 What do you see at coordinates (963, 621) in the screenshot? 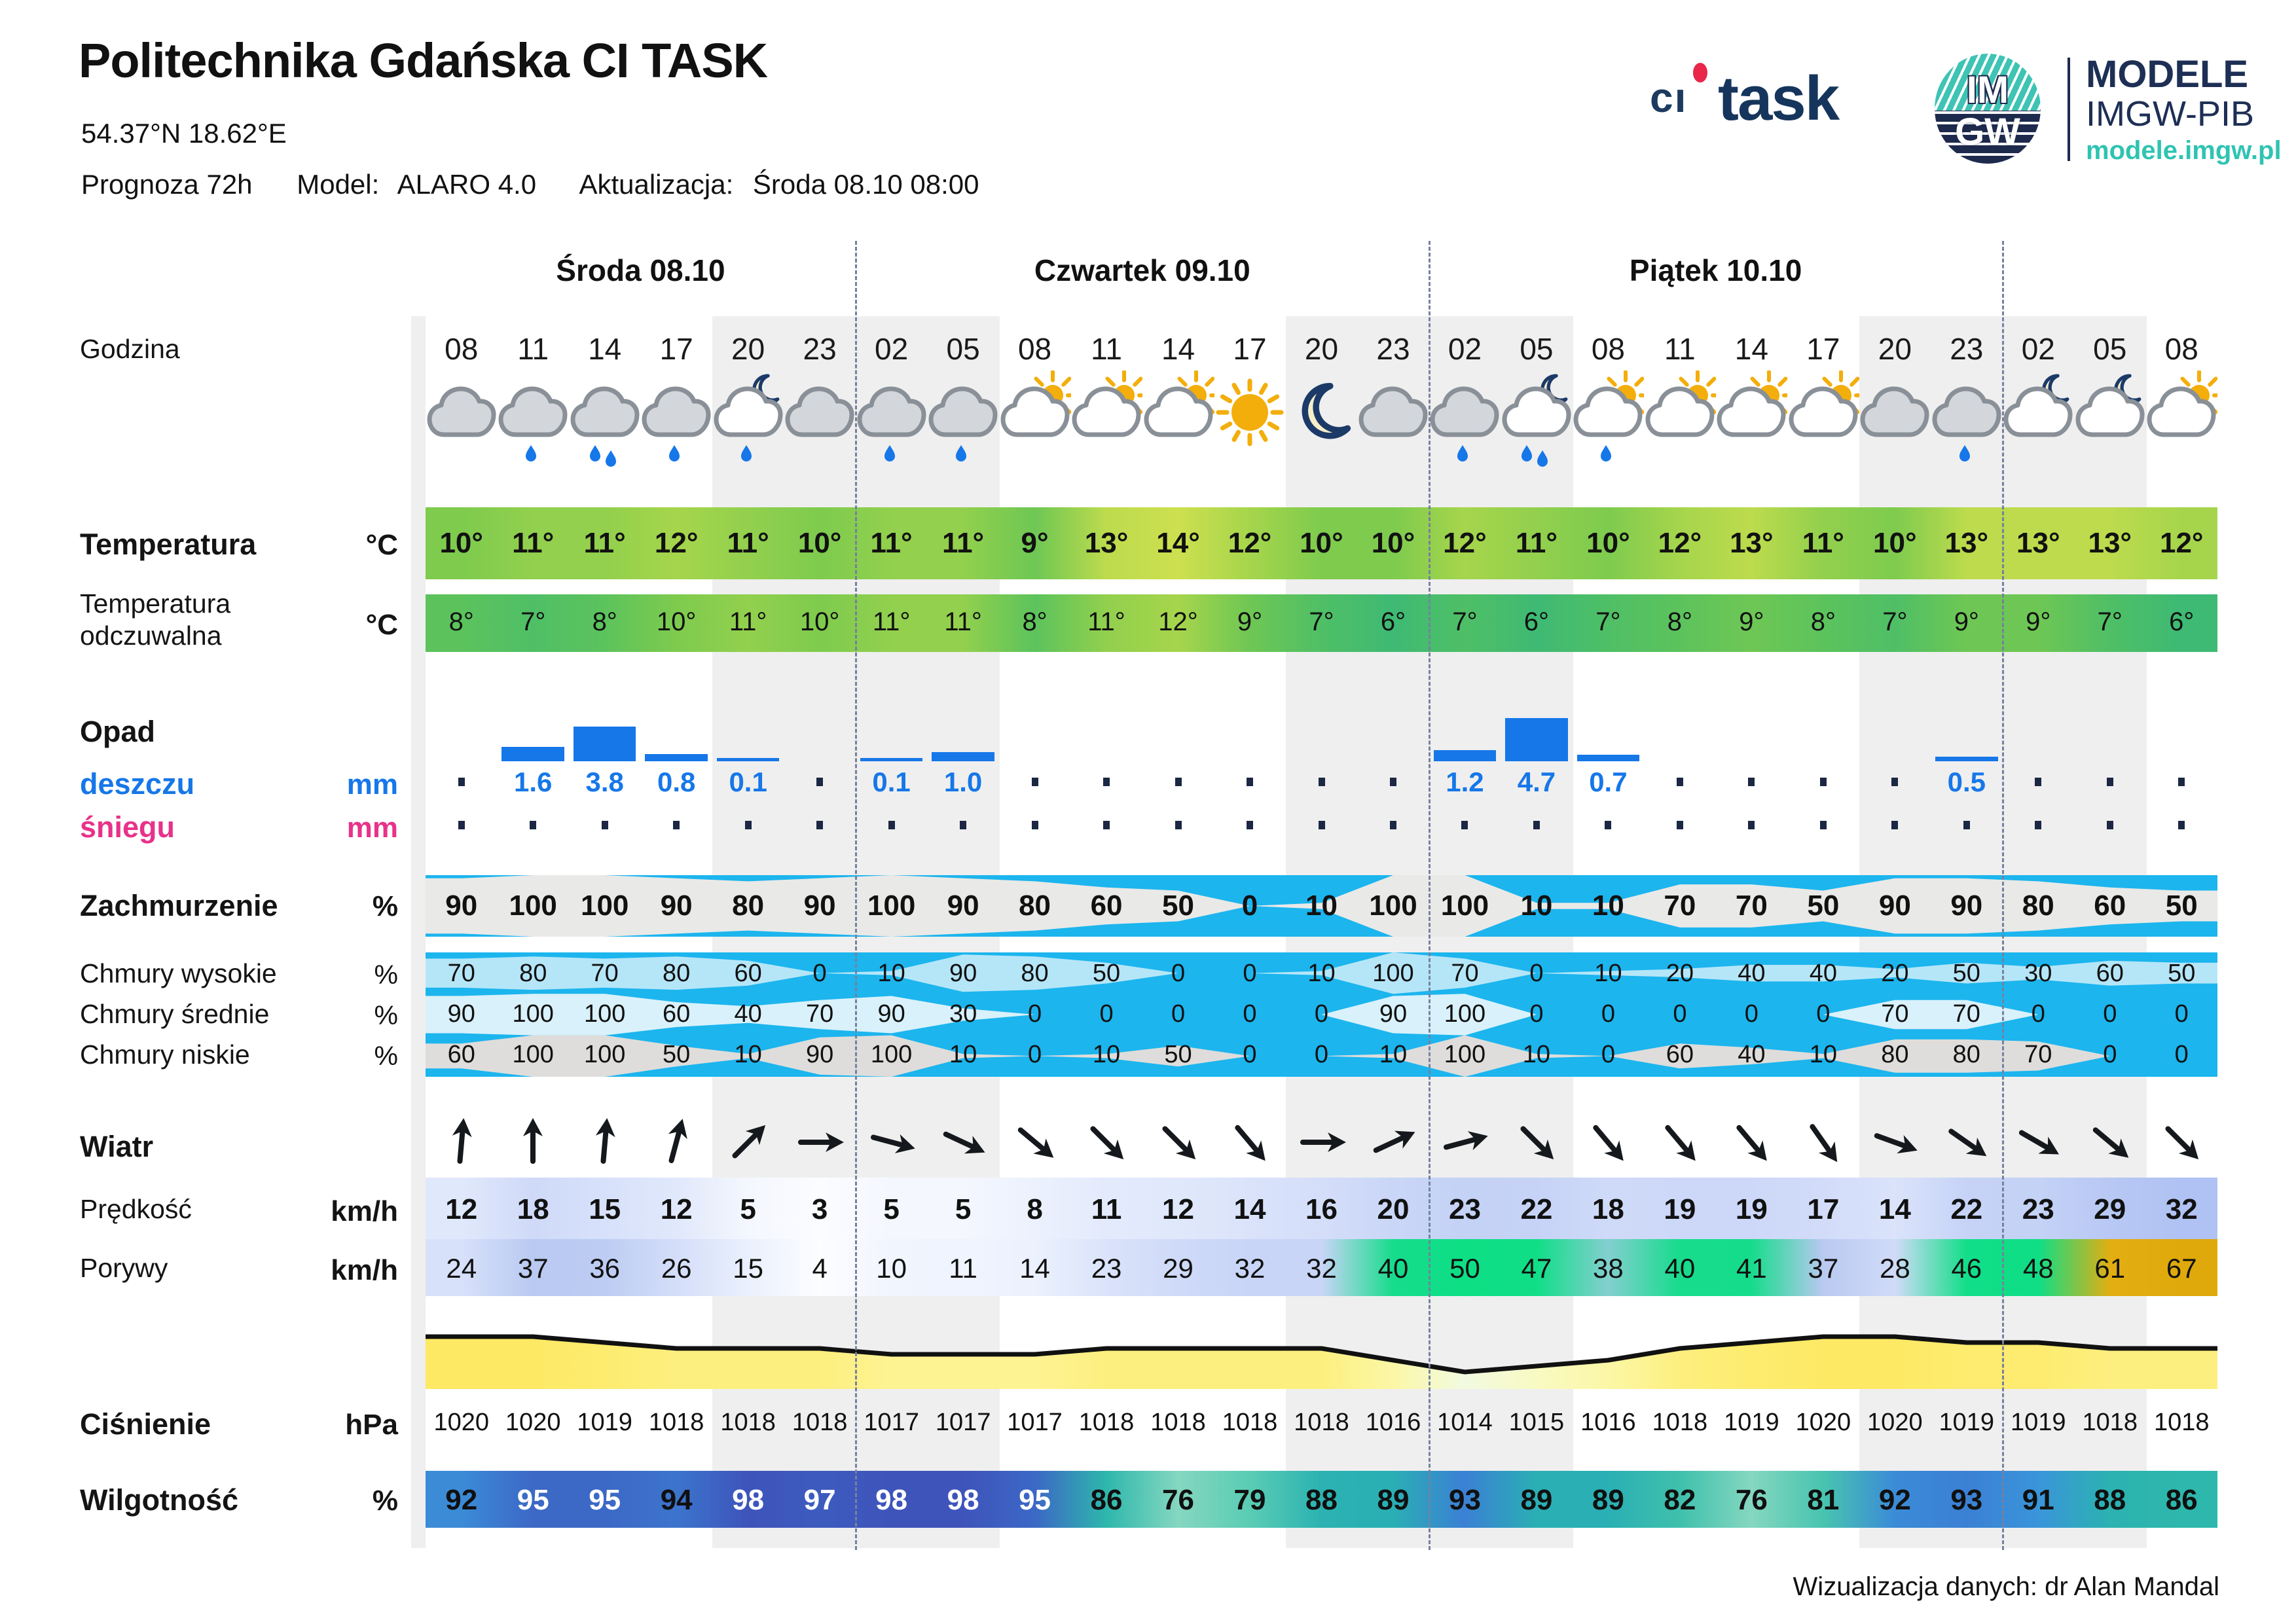
I see `feels-like-cell: 11°` at bounding box center [963, 621].